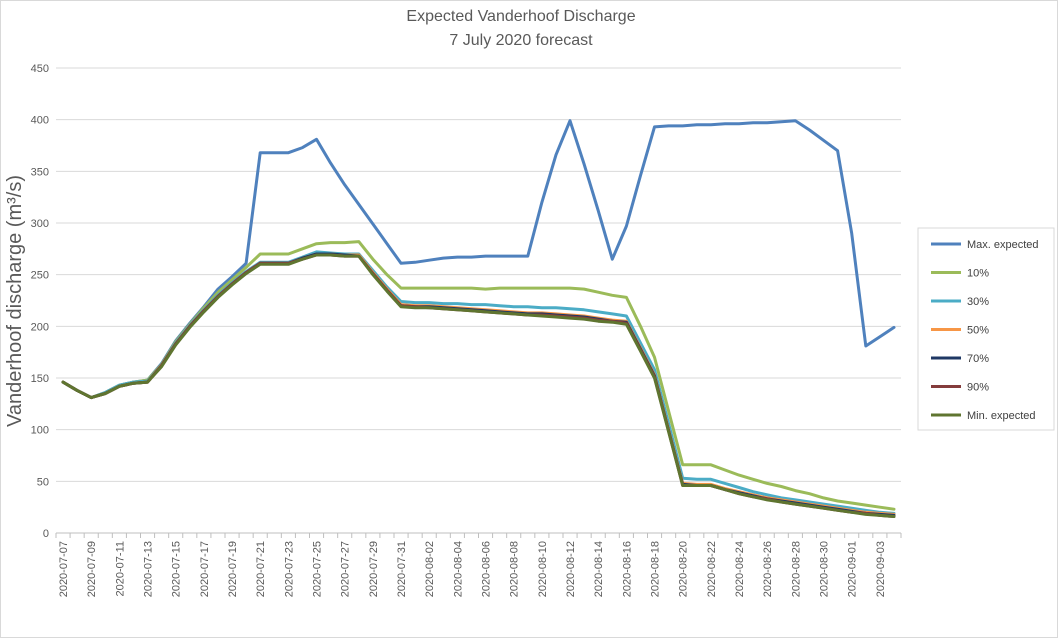  Describe the element at coordinates (853, 569) in the screenshot. I see `x-tick-label: 2020-09-01` at that location.